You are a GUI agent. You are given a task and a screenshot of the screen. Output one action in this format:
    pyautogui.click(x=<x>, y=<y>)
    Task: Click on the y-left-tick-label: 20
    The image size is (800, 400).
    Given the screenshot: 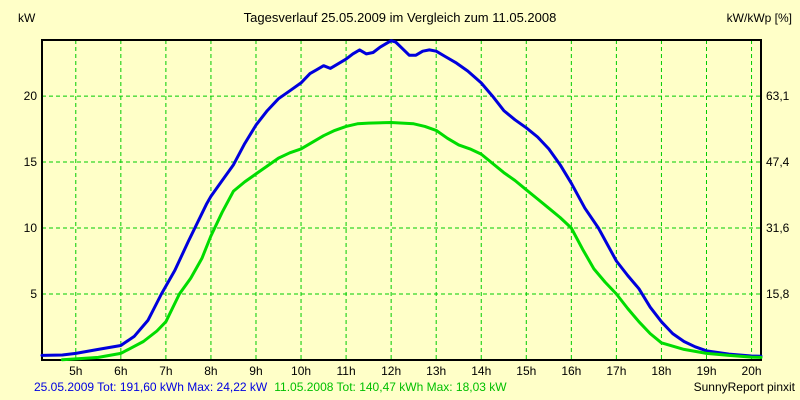 What is the action you would take?
    pyautogui.click(x=31, y=96)
    